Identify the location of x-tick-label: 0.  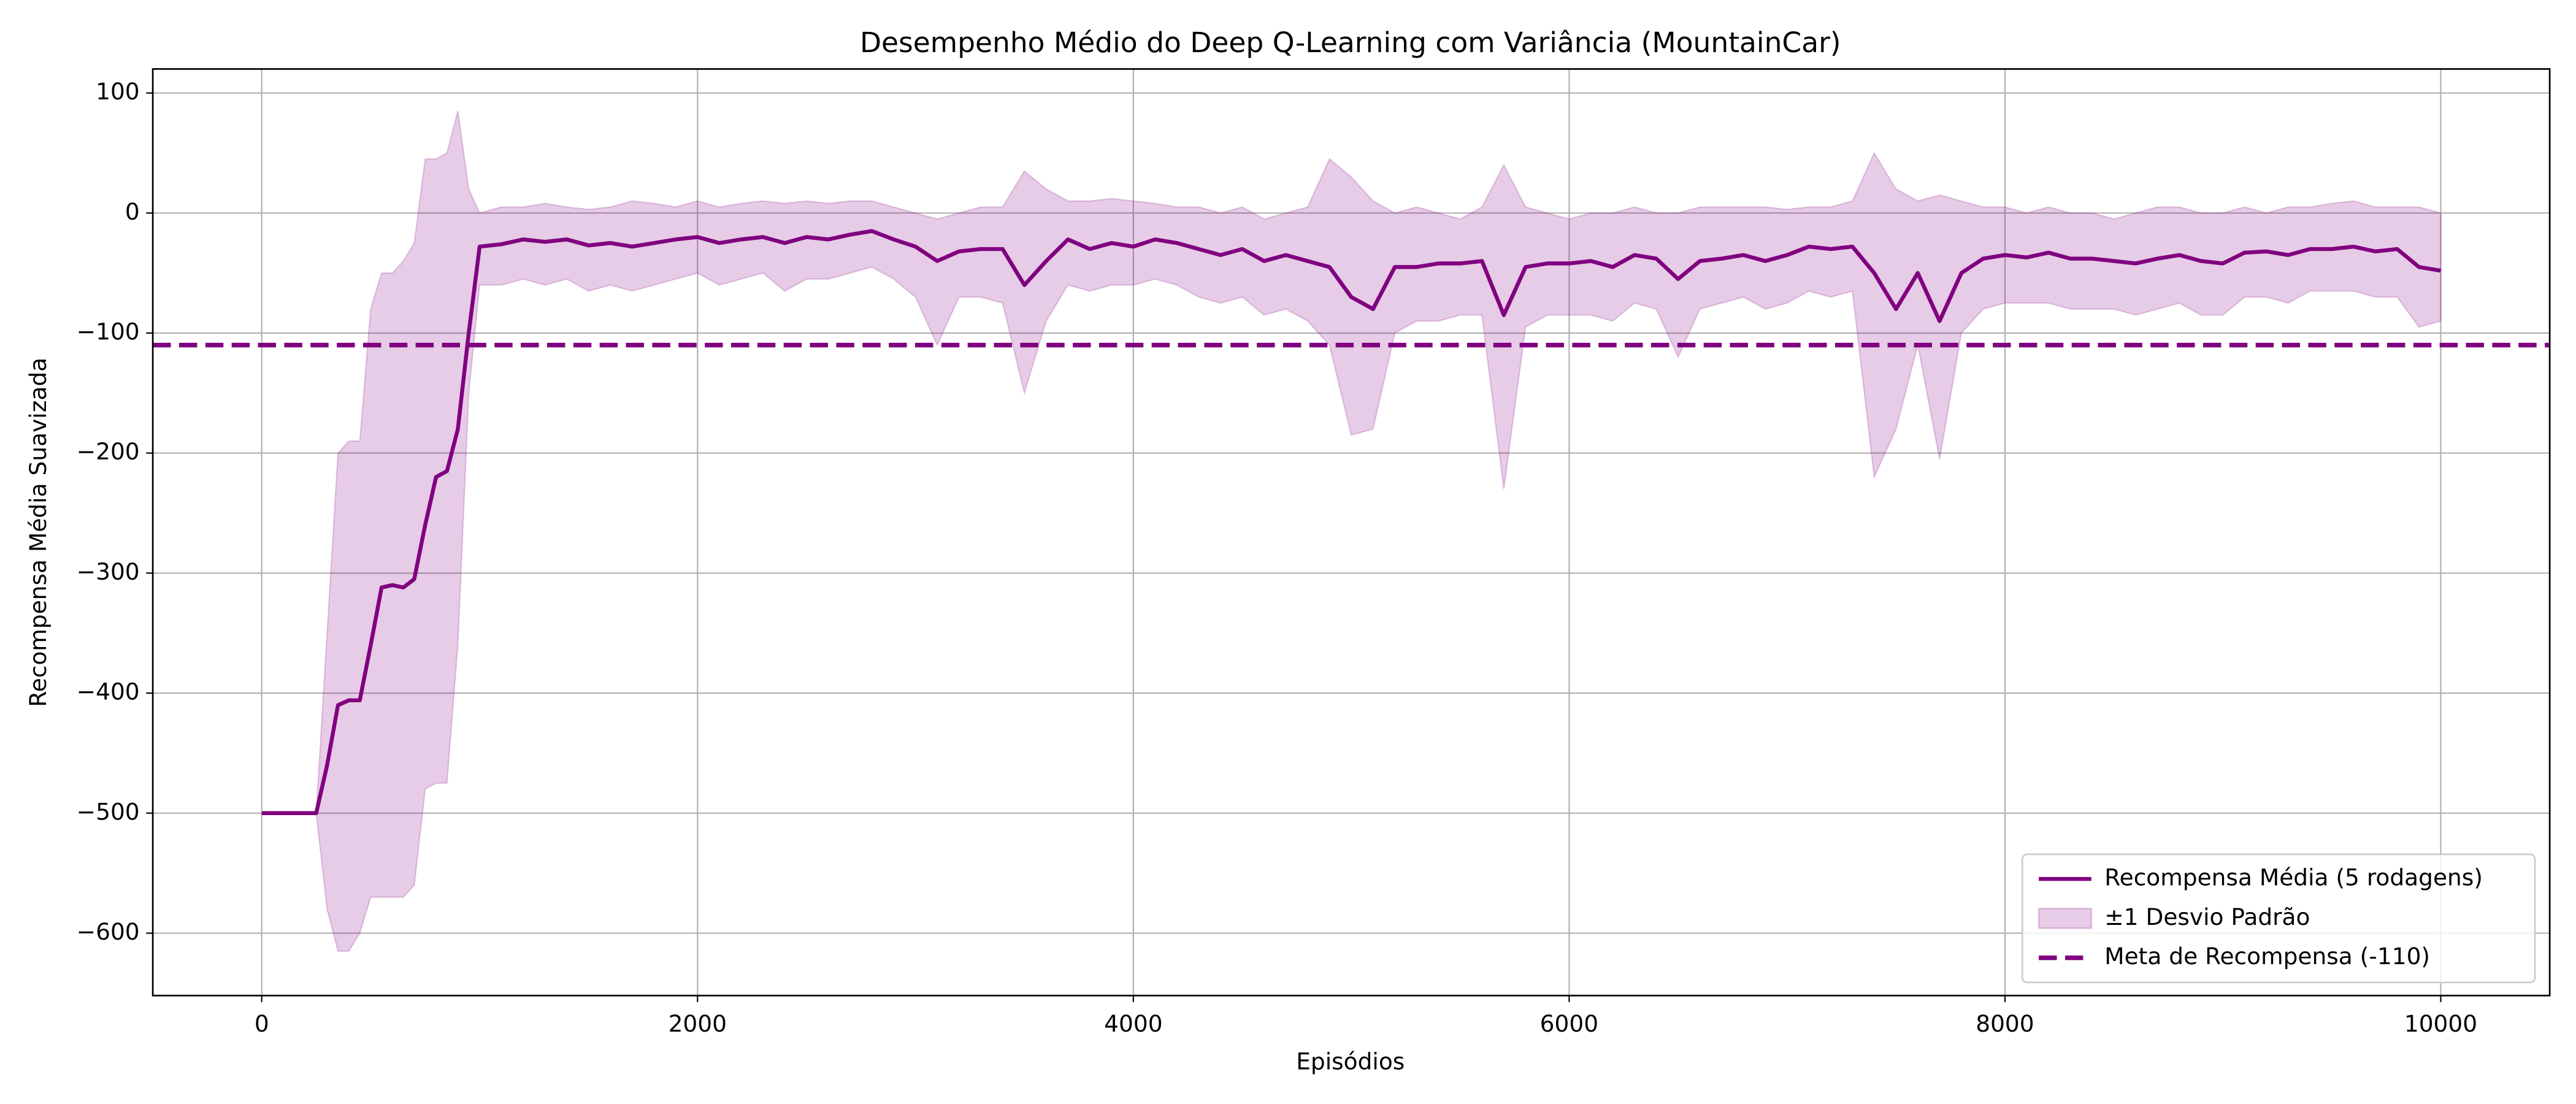
(262, 1023).